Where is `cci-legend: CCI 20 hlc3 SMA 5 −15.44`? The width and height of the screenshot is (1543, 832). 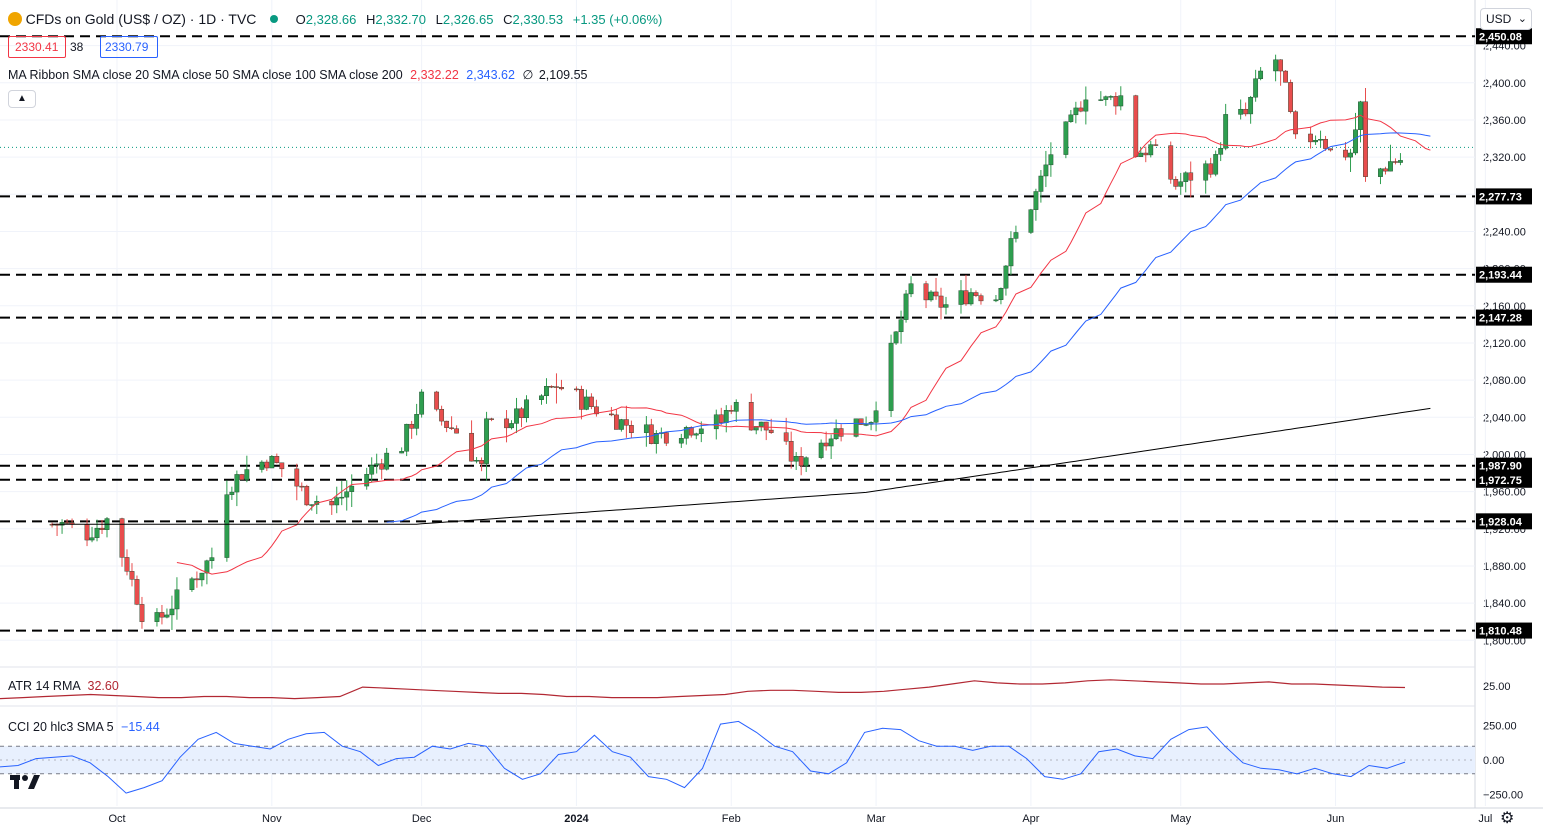
cci-legend: CCI 20 hlc3 SMA 5 −15.44 is located at coordinates (84, 727).